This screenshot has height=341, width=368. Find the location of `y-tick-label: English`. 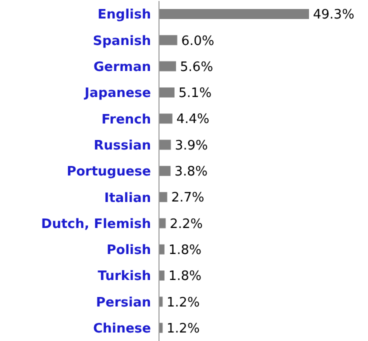

y-tick-label: English is located at coordinates (124, 15).